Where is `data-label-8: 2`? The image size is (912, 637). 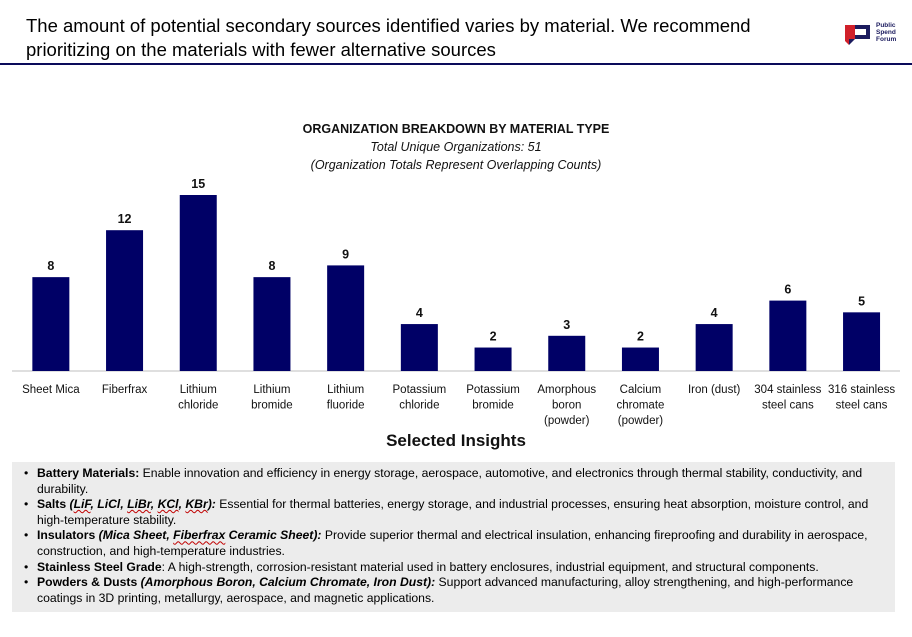 data-label-8: 2 is located at coordinates (640, 337).